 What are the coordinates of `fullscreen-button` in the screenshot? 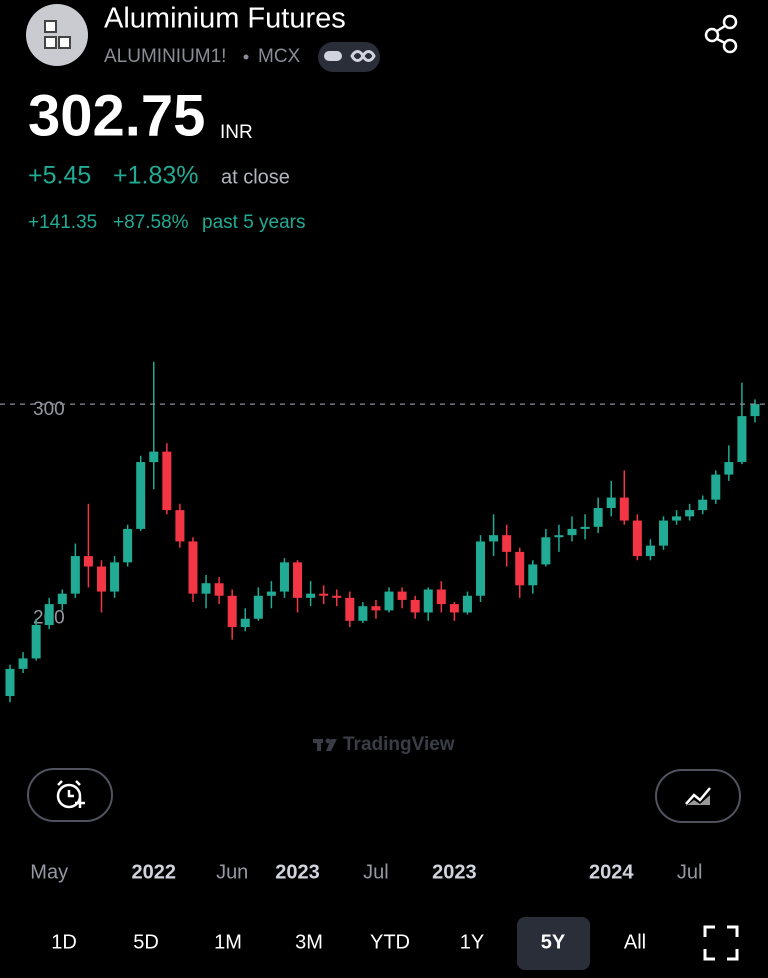 It's located at (721, 943).